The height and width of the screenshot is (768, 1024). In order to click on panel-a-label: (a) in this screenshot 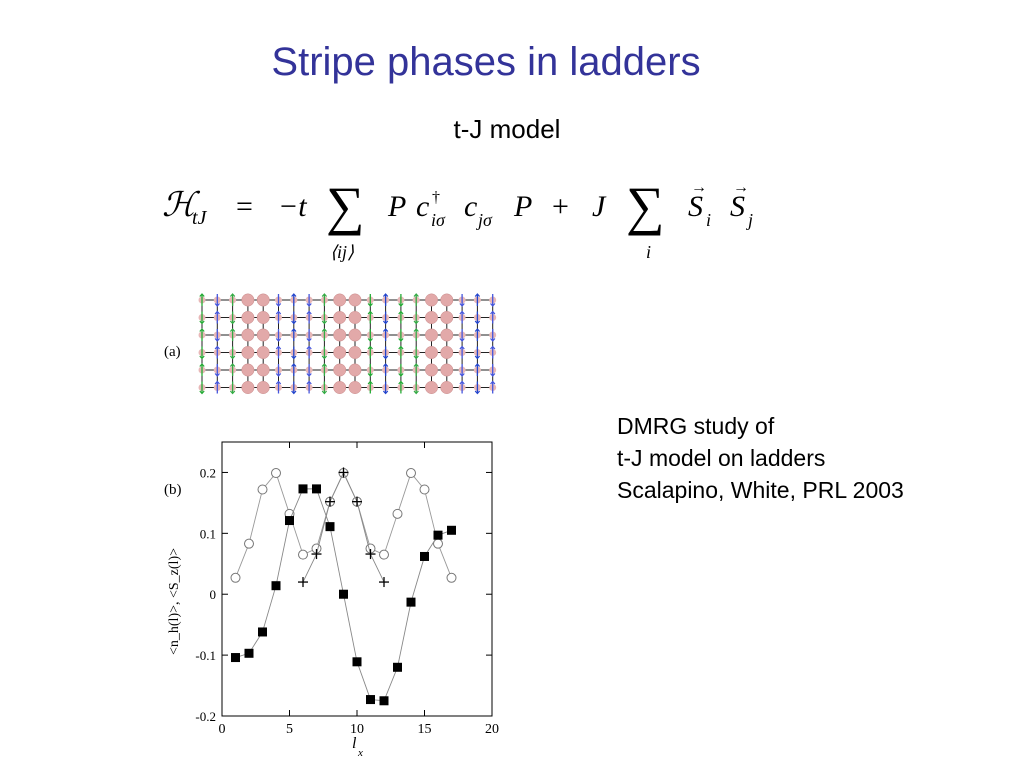, I will do `click(172, 352)`.